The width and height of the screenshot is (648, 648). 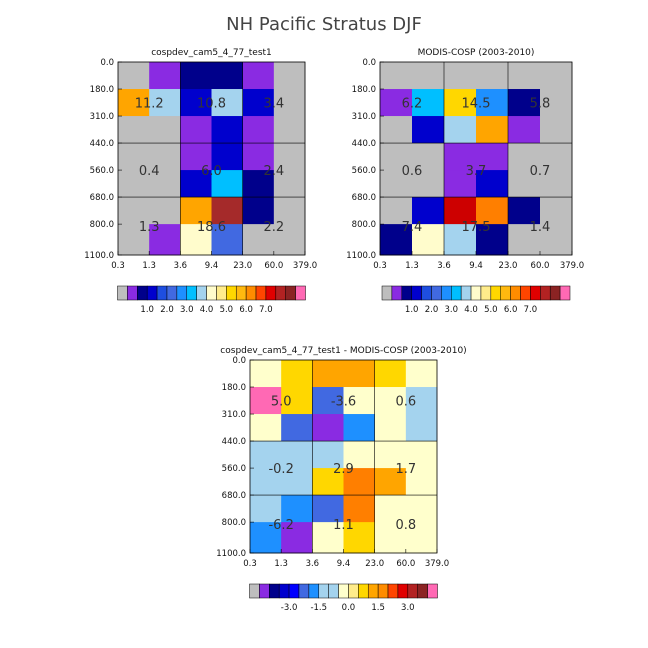 I want to click on box-value-label: 7.4, so click(x=412, y=227).